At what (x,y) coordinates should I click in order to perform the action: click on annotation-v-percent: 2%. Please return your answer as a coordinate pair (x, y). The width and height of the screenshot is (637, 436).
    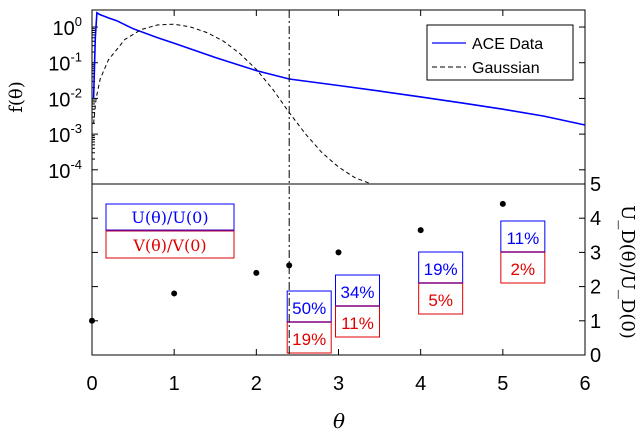
    Looking at the image, I should click on (523, 269).